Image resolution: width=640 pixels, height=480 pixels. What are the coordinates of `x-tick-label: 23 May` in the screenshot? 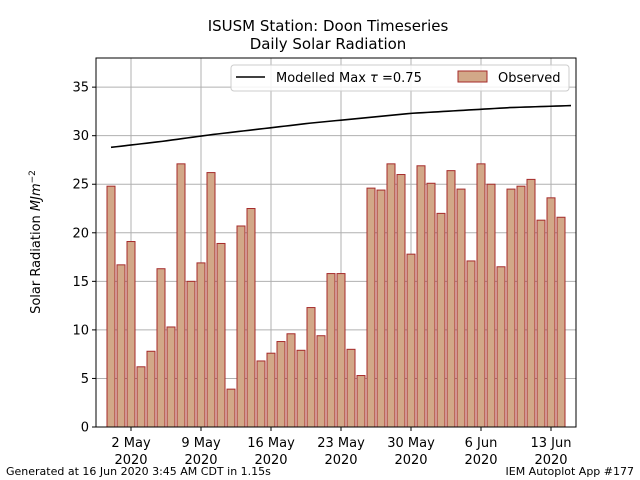 It's located at (341, 443).